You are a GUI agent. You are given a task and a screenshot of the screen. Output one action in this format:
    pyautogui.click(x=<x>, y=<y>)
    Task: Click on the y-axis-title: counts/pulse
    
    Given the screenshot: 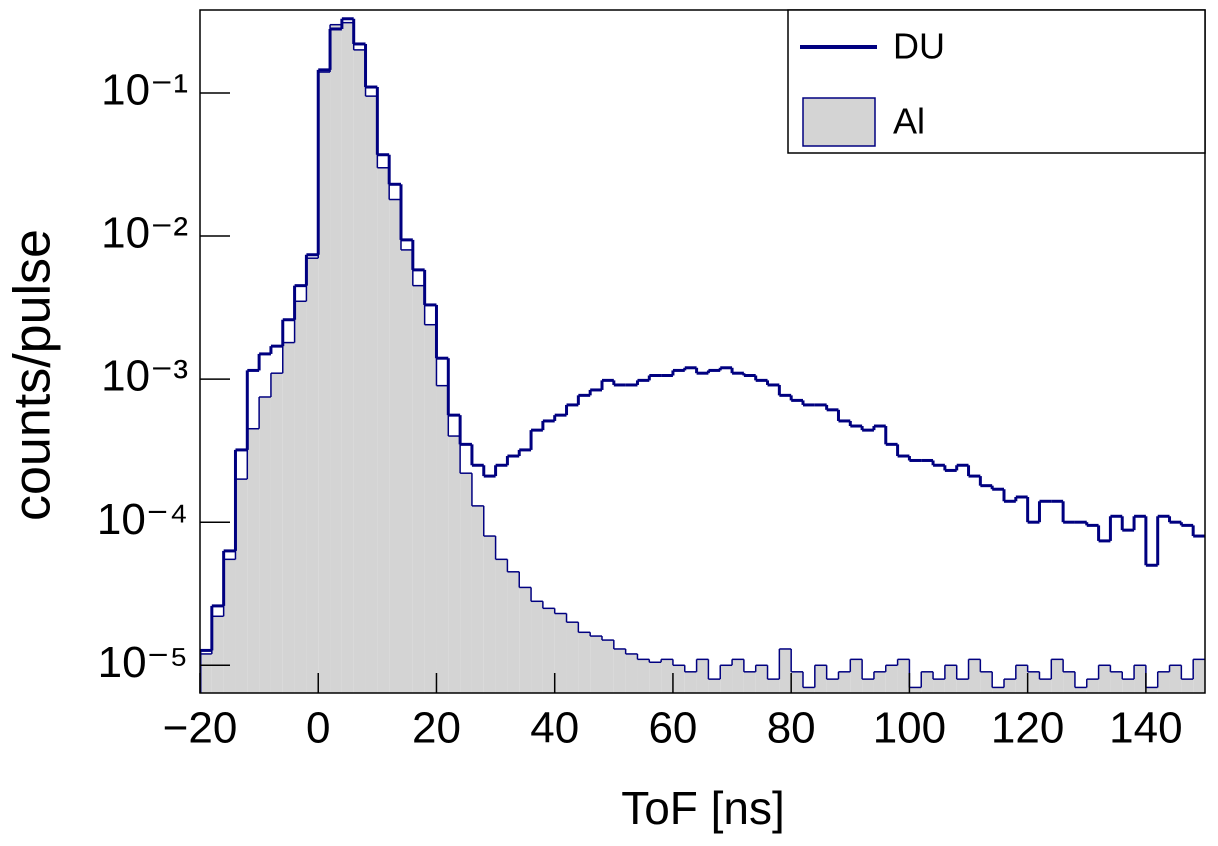 What is the action you would take?
    pyautogui.click(x=33, y=375)
    